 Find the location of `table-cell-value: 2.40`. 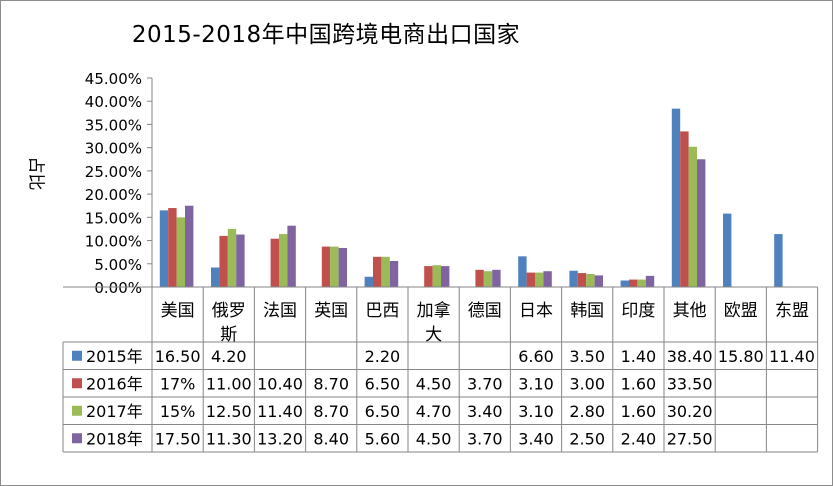

table-cell-value: 2.40 is located at coordinates (639, 438).